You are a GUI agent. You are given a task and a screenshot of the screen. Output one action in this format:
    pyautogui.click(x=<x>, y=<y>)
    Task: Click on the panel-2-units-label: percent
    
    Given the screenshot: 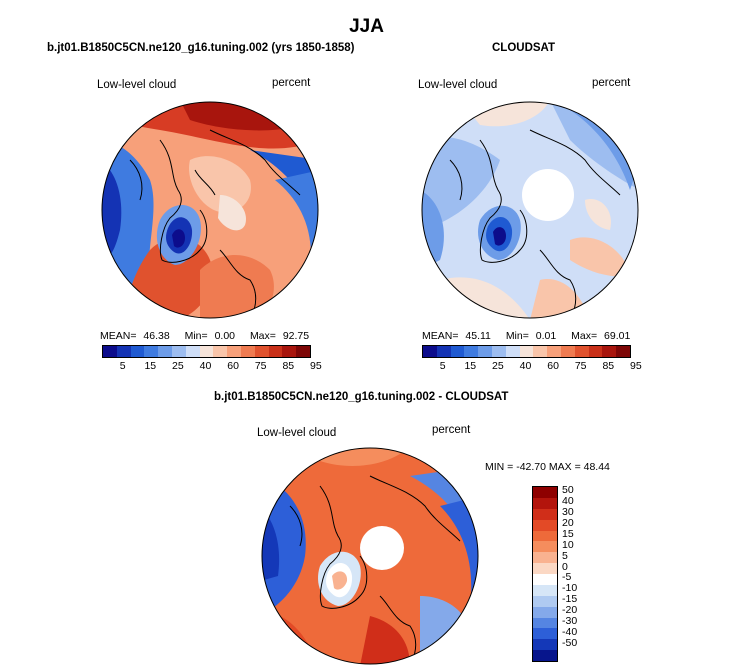 What is the action you would take?
    pyautogui.click(x=611, y=83)
    